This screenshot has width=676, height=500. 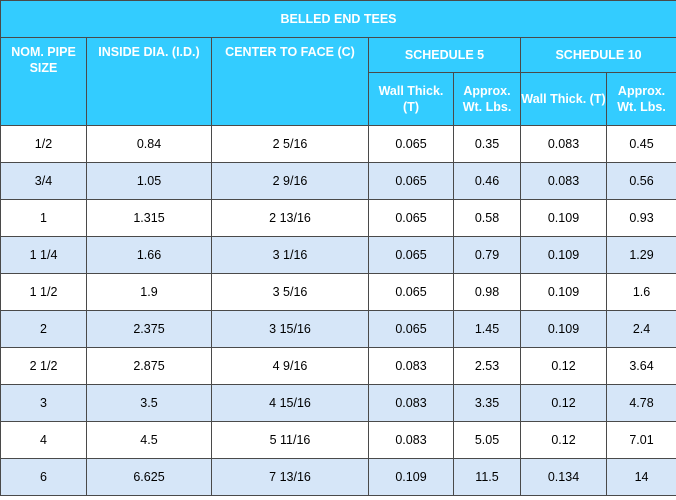 I want to click on cell-size: 4, so click(x=43, y=440).